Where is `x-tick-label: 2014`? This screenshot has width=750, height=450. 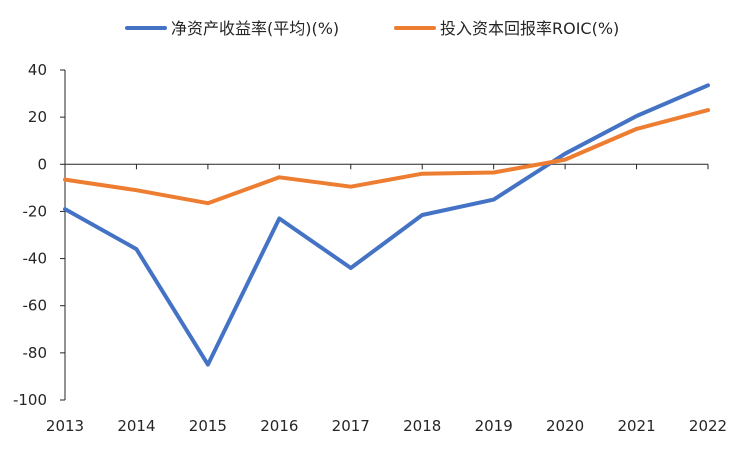 x-tick-label: 2014 is located at coordinates (136, 426).